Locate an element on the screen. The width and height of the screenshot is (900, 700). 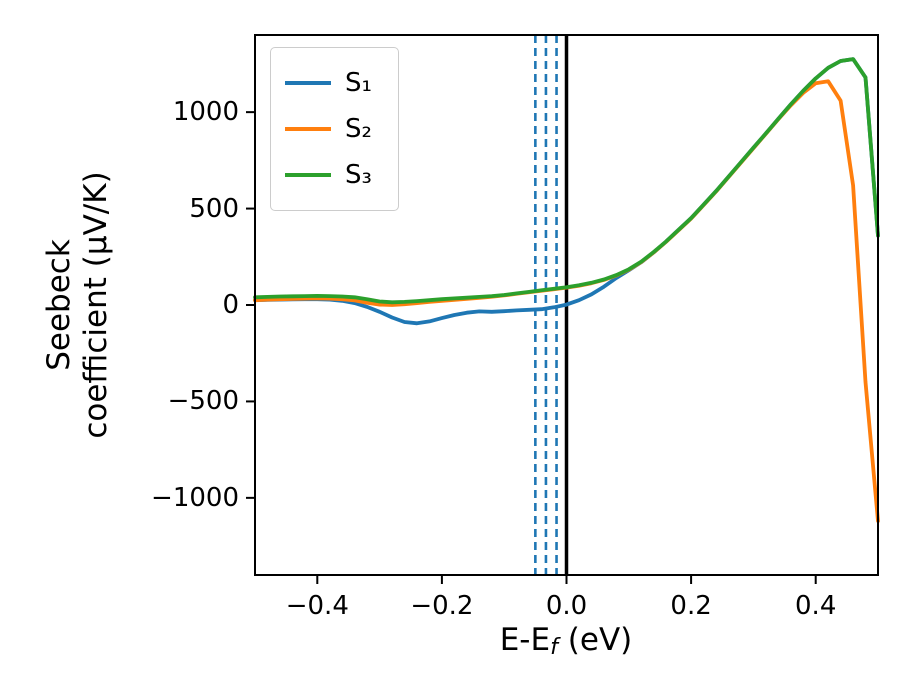
x-axis-label-subscript: f is located at coordinates (554, 647).